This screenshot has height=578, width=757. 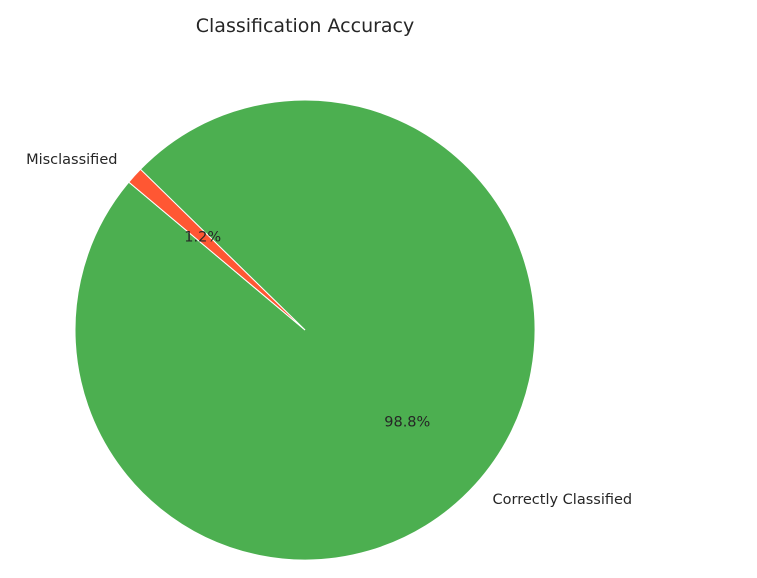 I want to click on pie-slice-misclassified, so click(x=217, y=249).